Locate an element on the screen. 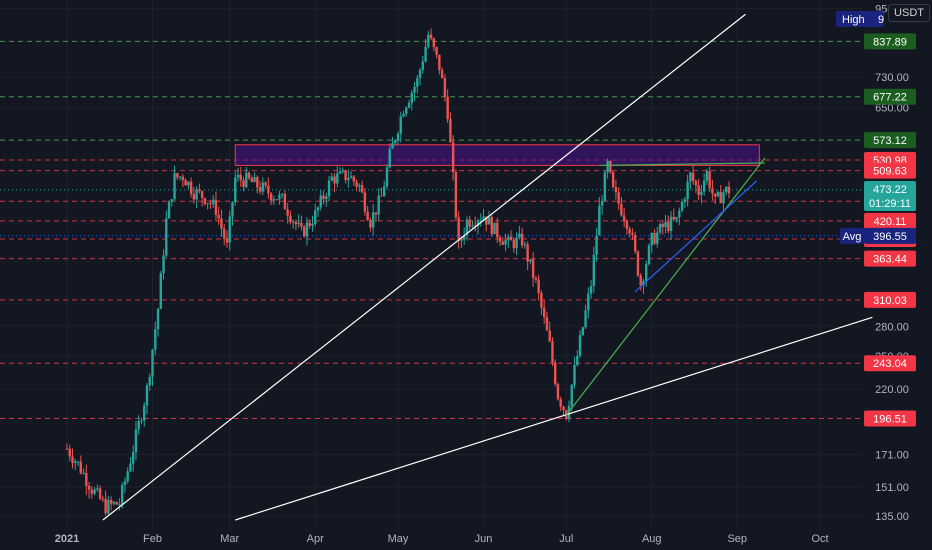  last-price-value: 473.22 is located at coordinates (890, 190).